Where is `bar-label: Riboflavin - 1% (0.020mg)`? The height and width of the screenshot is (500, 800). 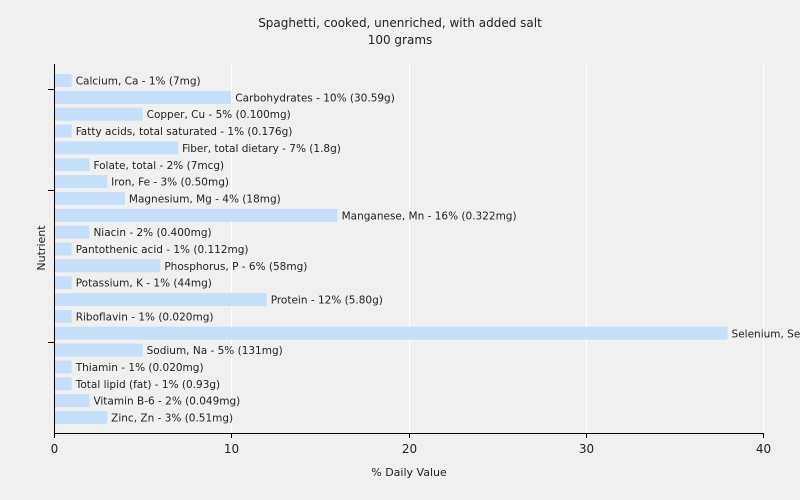 bar-label: Riboflavin - 1% (0.020mg) is located at coordinates (145, 317).